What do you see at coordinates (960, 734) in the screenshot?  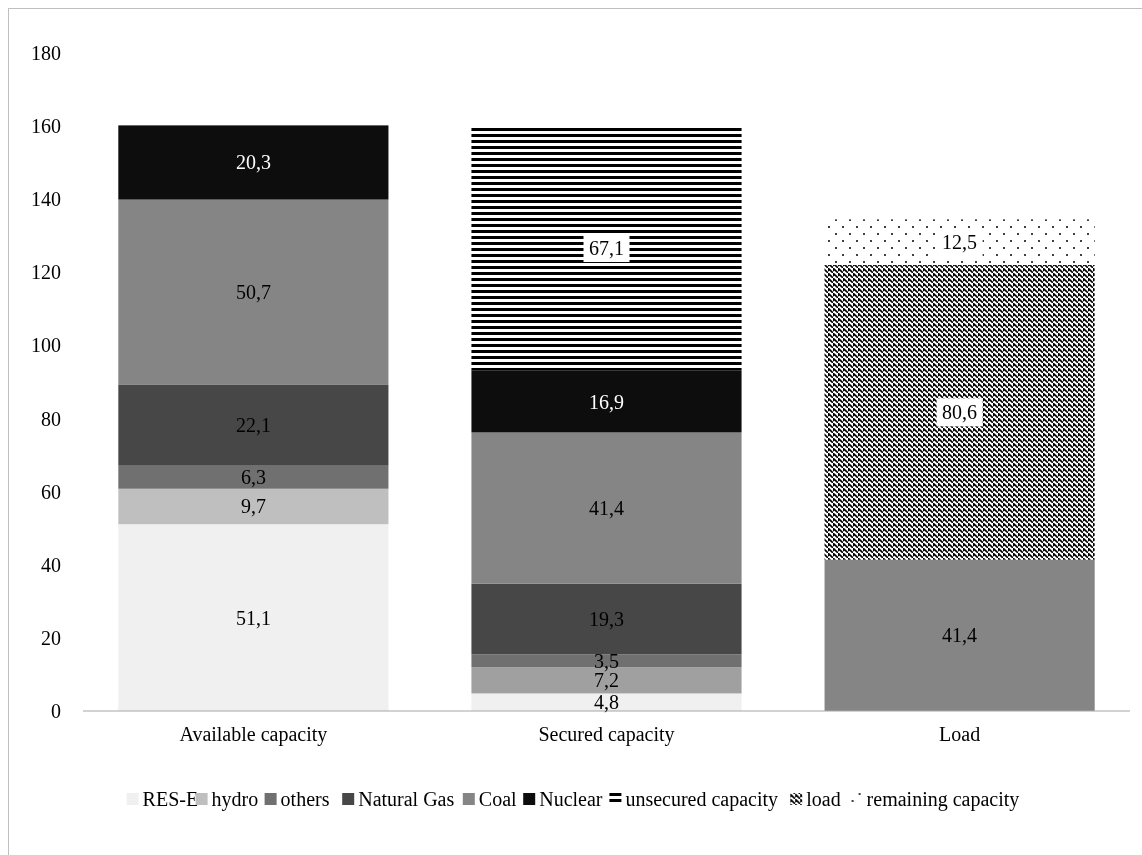 I see `x-tick-label: Load` at bounding box center [960, 734].